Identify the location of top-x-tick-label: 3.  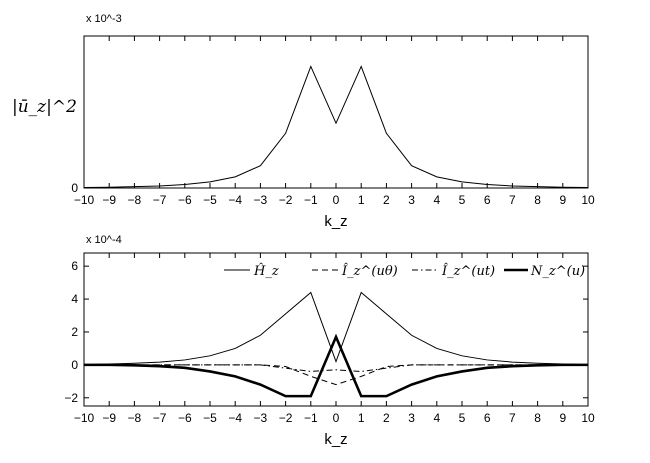
(411, 200).